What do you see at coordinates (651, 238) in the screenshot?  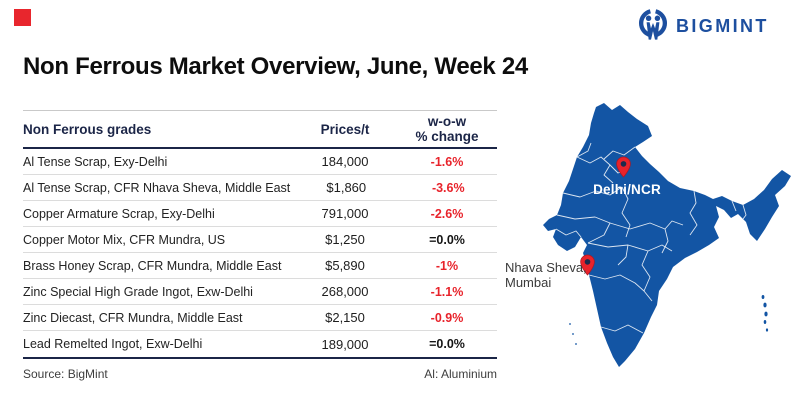 I see `state-boundaries` at bounding box center [651, 238].